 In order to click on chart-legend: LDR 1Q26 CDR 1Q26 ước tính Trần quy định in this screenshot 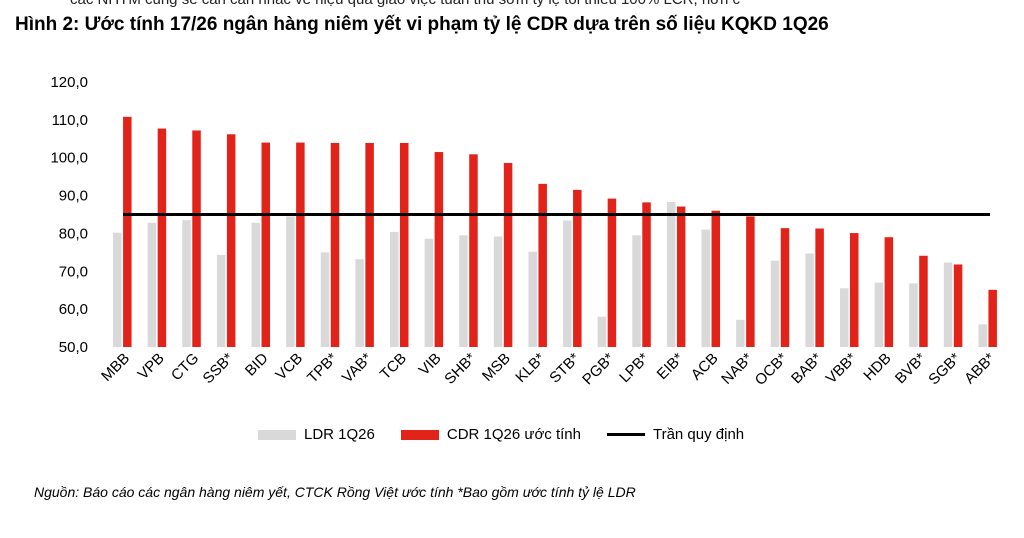, I will do `click(514, 434)`.